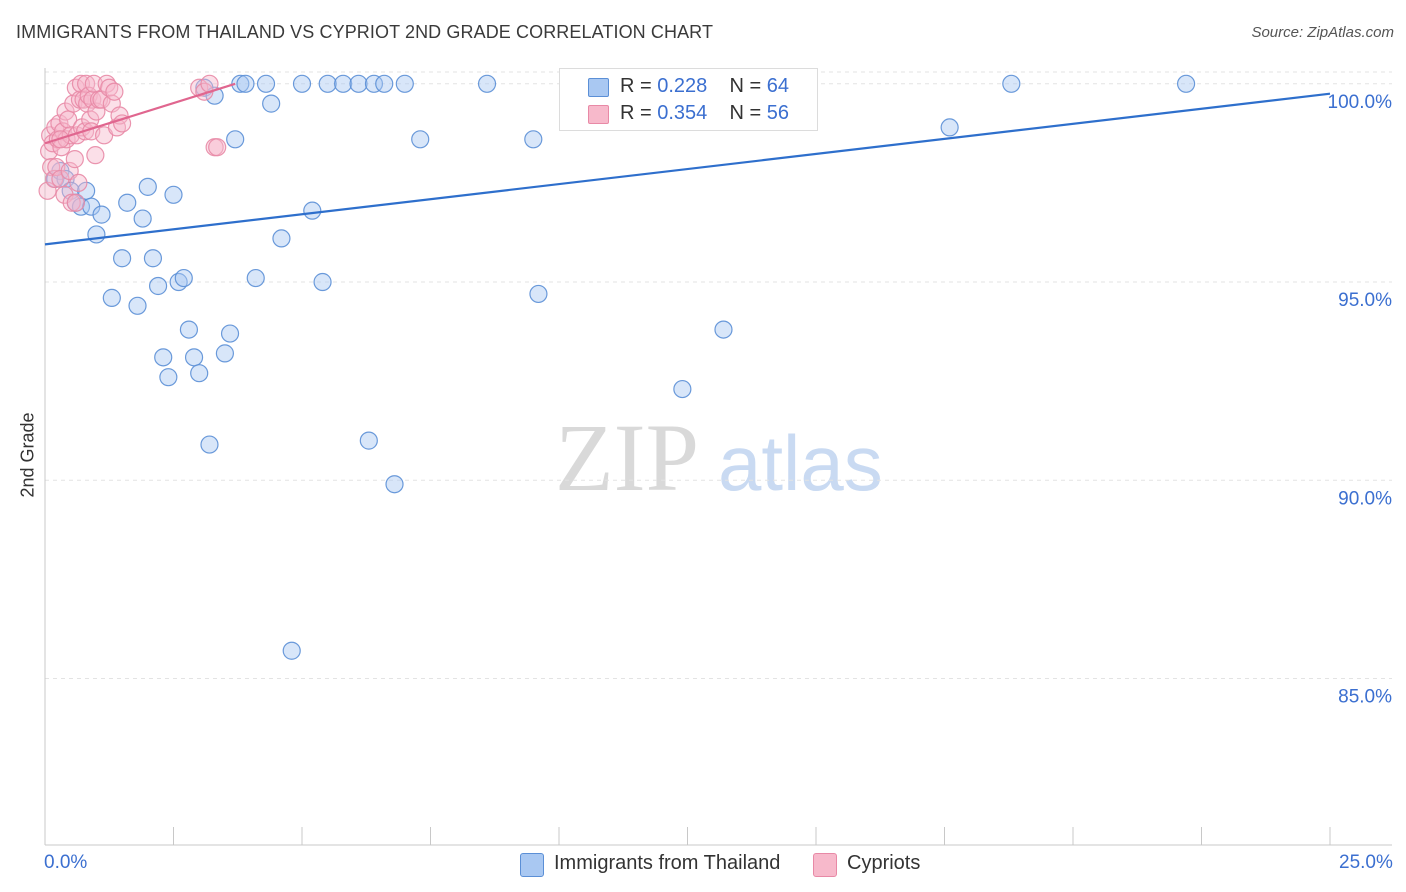  I want to click on legend-swatch-cypriots, so click(598, 114).